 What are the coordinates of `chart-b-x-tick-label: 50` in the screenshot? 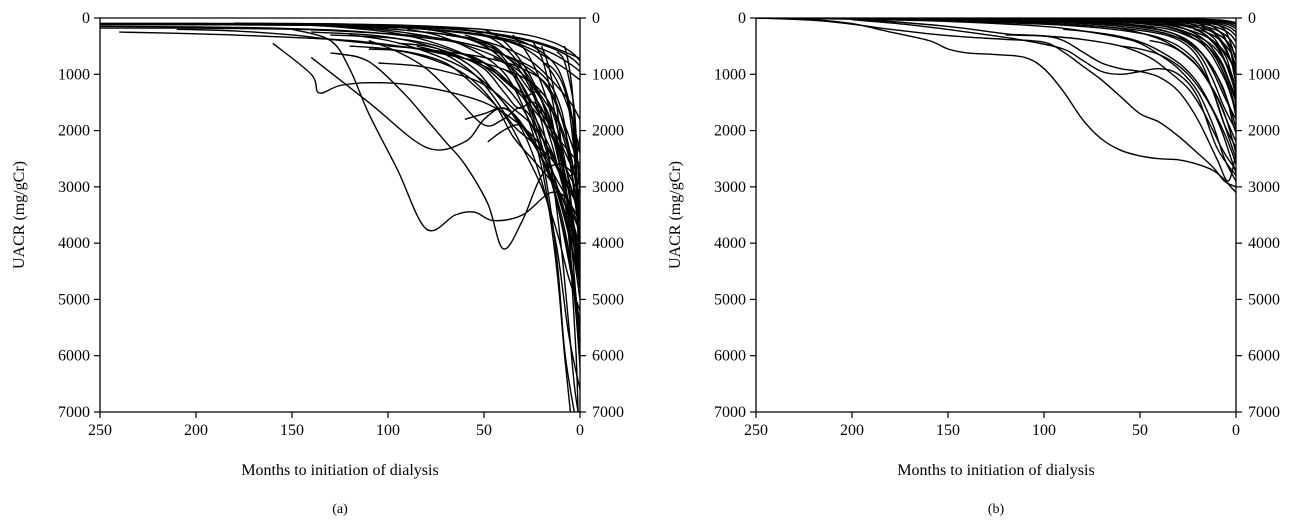 It's located at (1140, 430).